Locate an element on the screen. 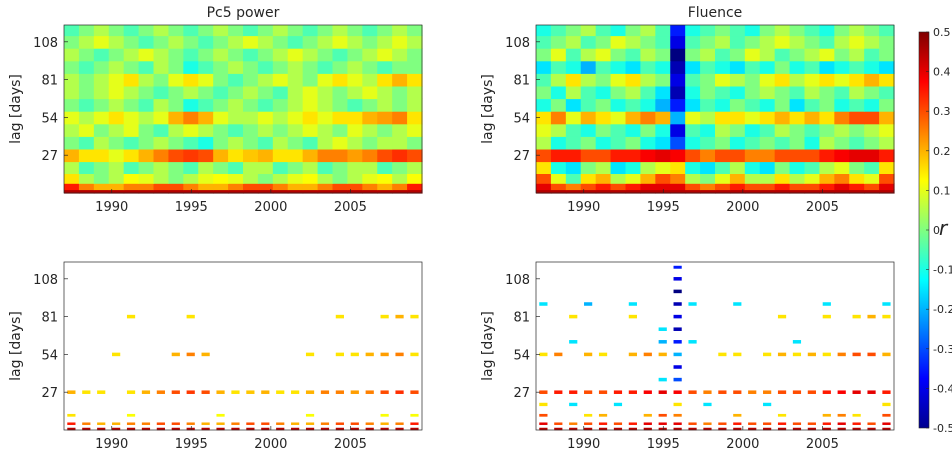  x-tick-label: 2000 is located at coordinates (270, 207).